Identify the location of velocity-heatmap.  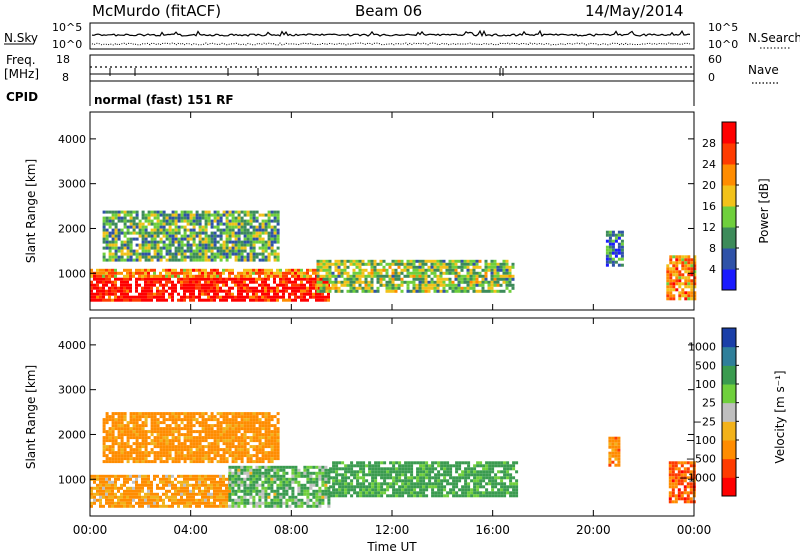
(393, 460).